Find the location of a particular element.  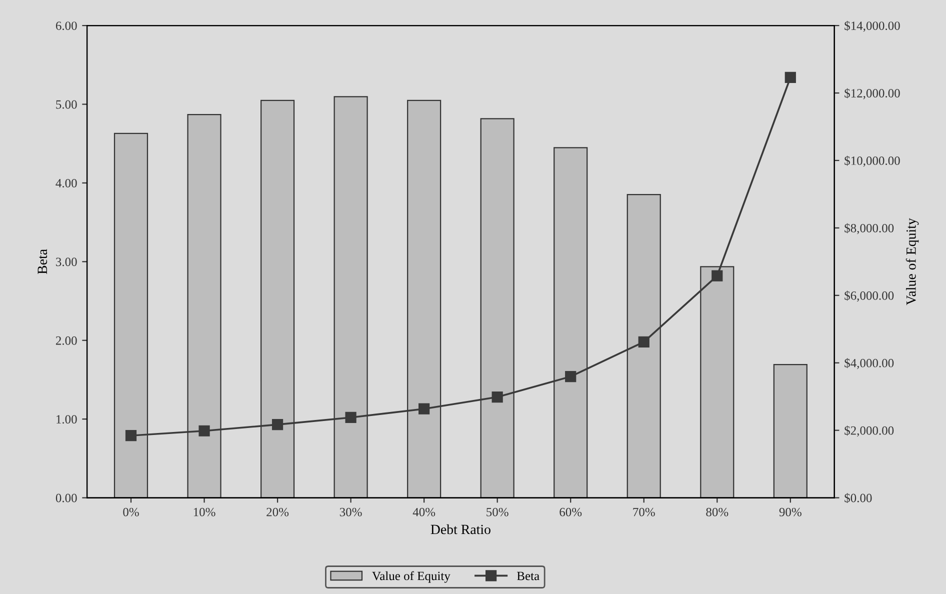

y2-tick-label: $6,000.00 is located at coordinates (869, 296).